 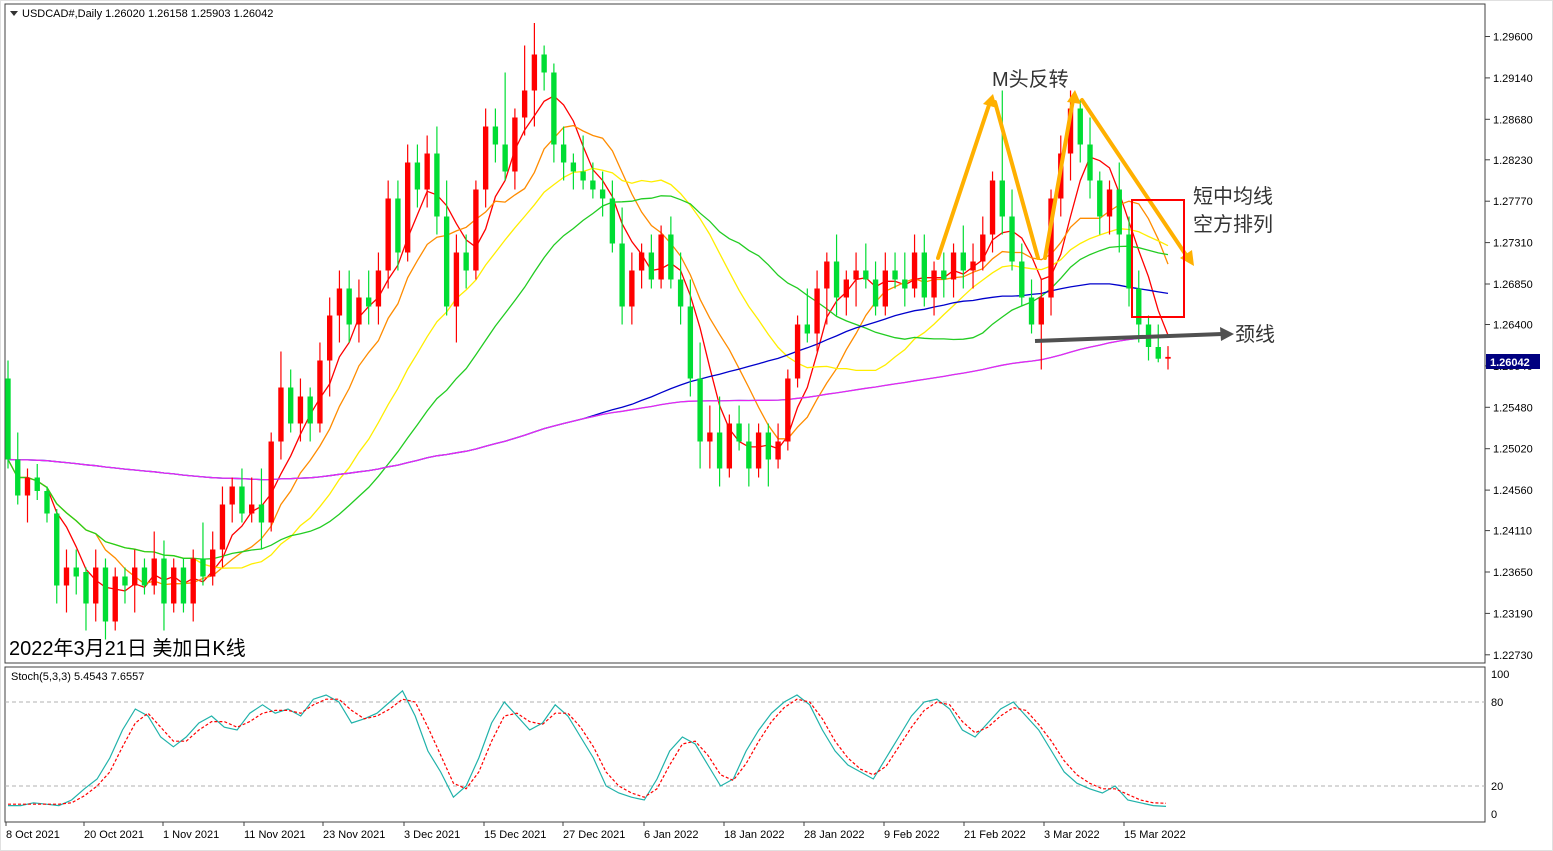 I want to click on stoch-header: Stoch(5,3,3) 5.4543 7.6557, so click(x=77, y=677).